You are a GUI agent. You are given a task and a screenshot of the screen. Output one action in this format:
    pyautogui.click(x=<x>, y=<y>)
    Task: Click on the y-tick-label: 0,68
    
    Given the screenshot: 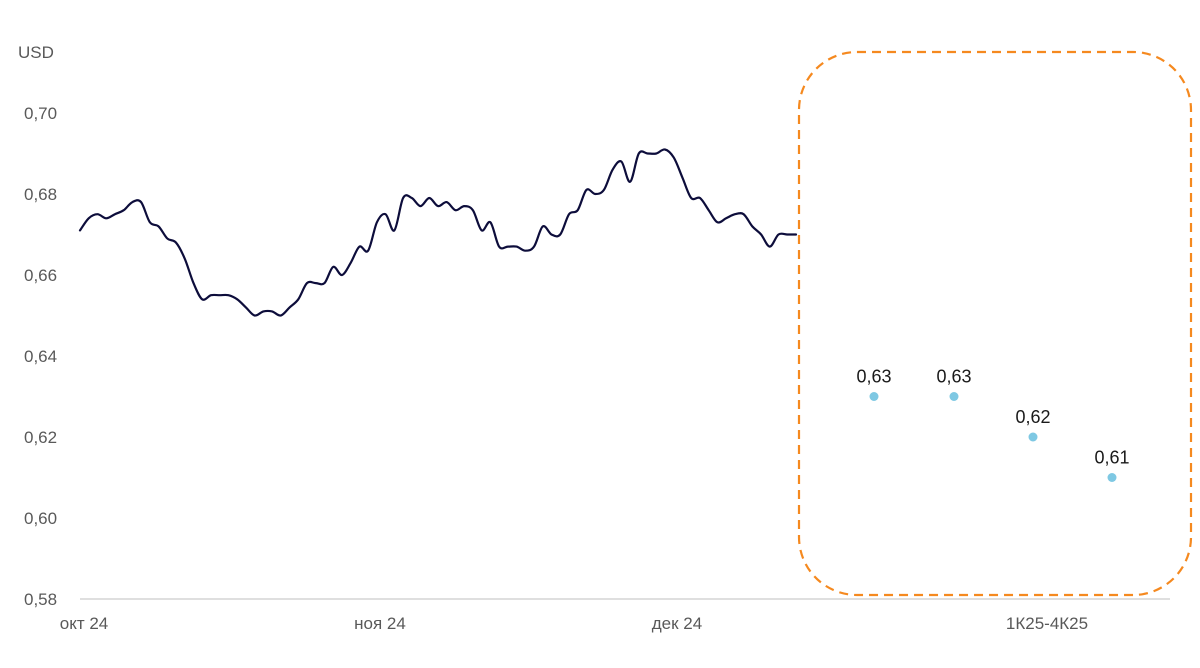 What is the action you would take?
    pyautogui.click(x=40, y=194)
    